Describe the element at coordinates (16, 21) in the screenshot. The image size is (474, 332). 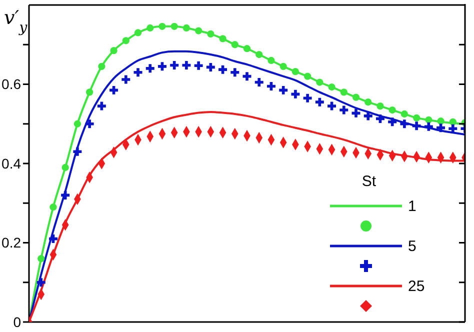
I see `y-axis-title: v′$_{y}$` at that location.